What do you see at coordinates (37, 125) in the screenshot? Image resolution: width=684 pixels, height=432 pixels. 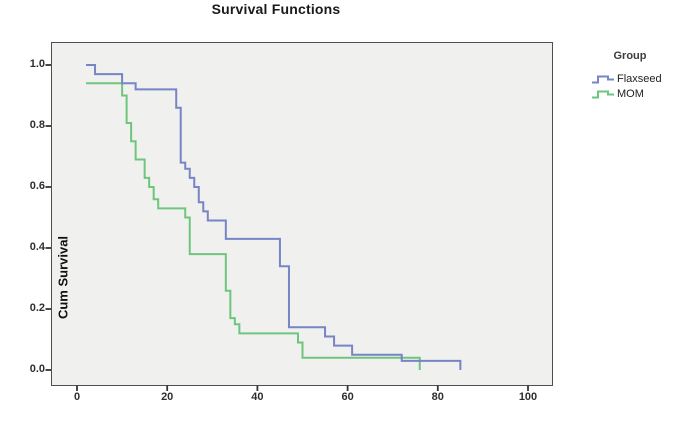 I see `y-tick-label: 0.8` at bounding box center [37, 125].